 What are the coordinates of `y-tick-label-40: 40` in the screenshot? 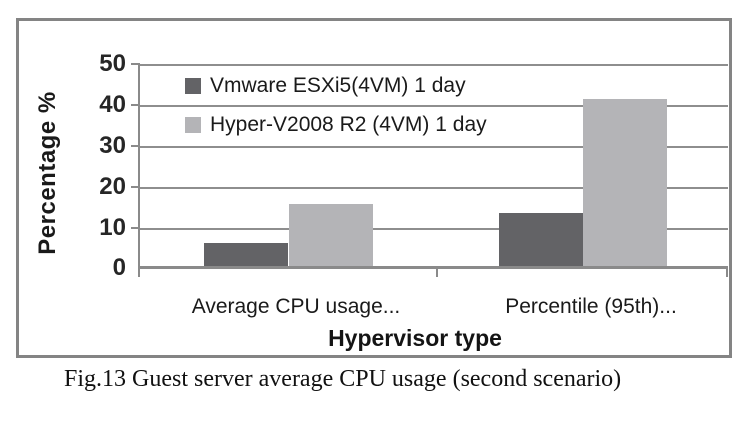 It's located at (112, 104).